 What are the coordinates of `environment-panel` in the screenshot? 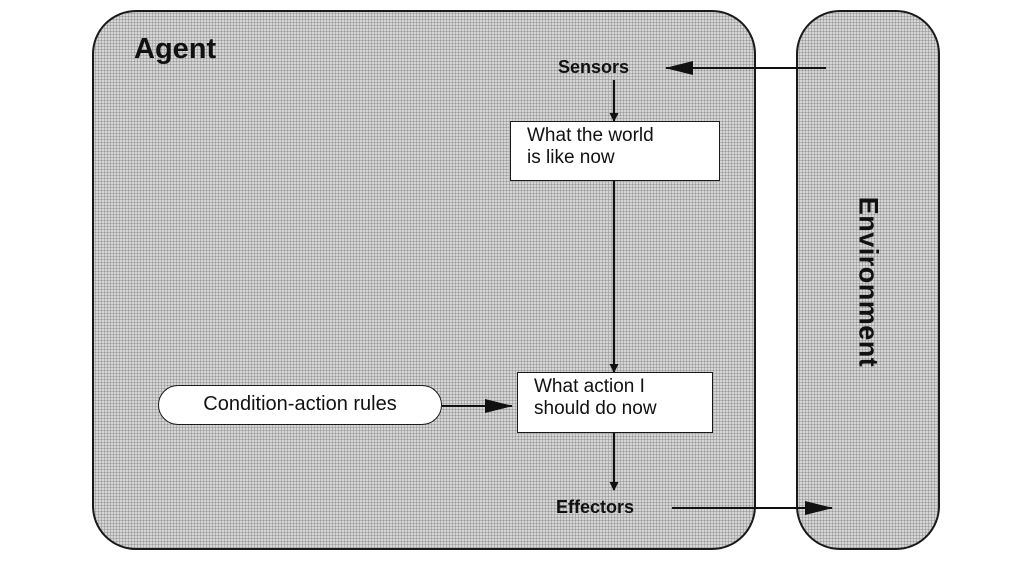 It's located at (868, 280).